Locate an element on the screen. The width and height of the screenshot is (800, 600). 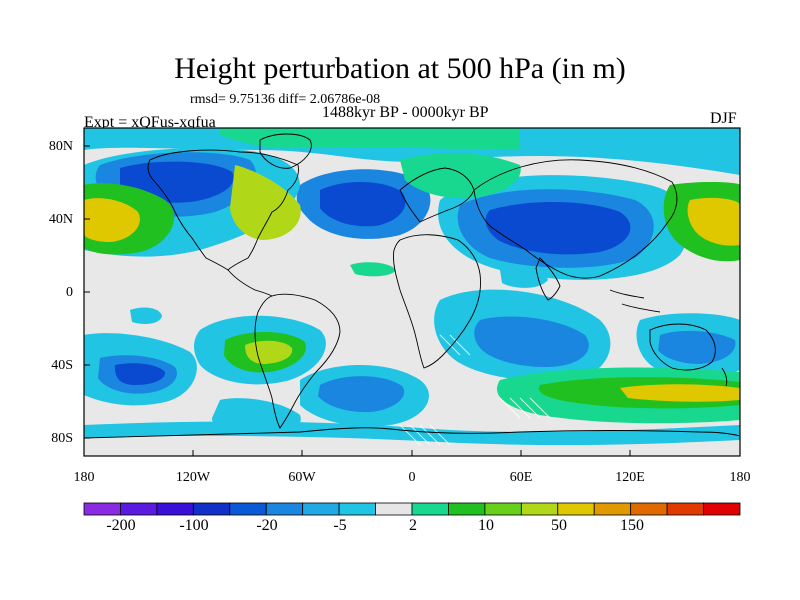
europe-green is located at coordinates (460, 176).